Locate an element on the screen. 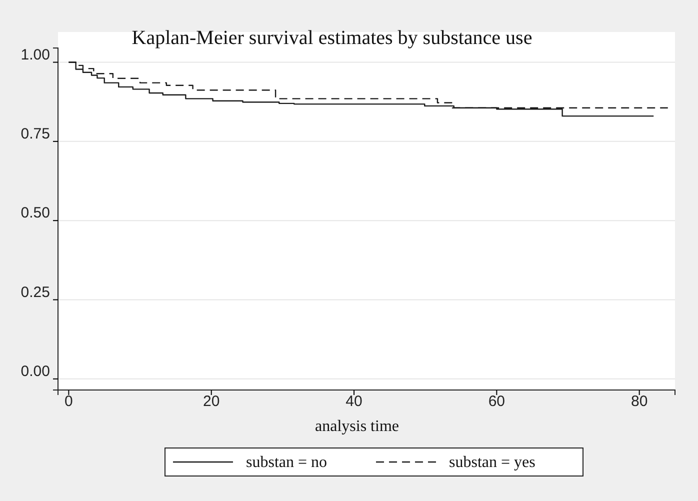  x-axis-title: analysis time is located at coordinates (357, 426).